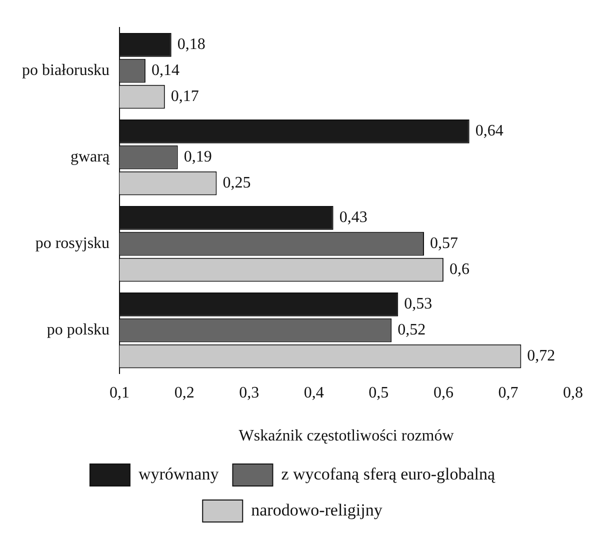  What do you see at coordinates (184, 393) in the screenshot?
I see `x-tick-label: 0,2` at bounding box center [184, 393].